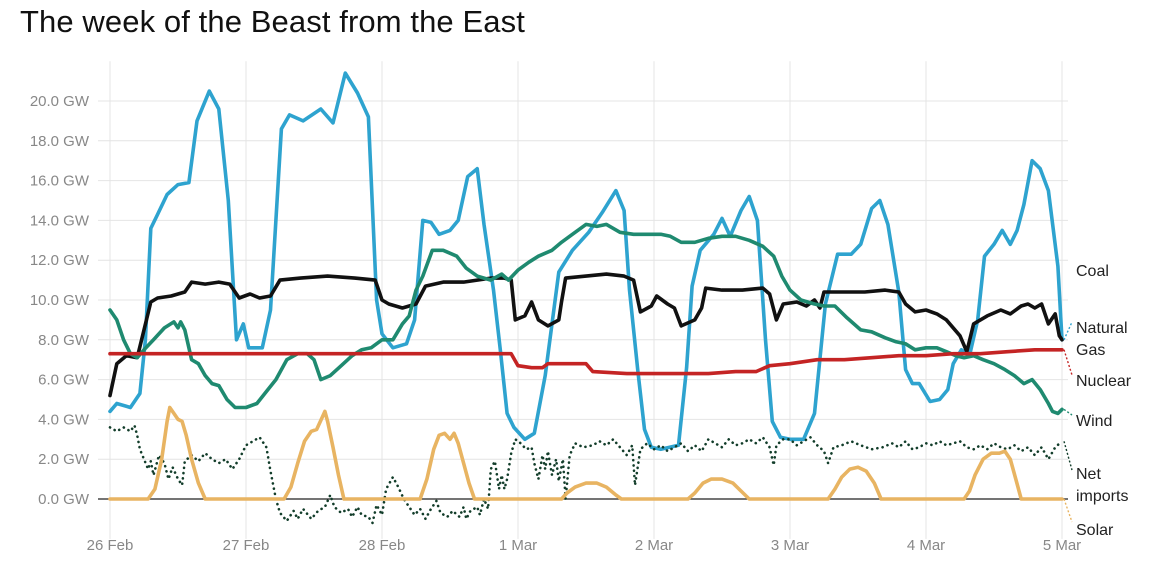 The width and height of the screenshot is (1159, 576). I want to click on x-tick-label: 27 Feb, so click(246, 545).